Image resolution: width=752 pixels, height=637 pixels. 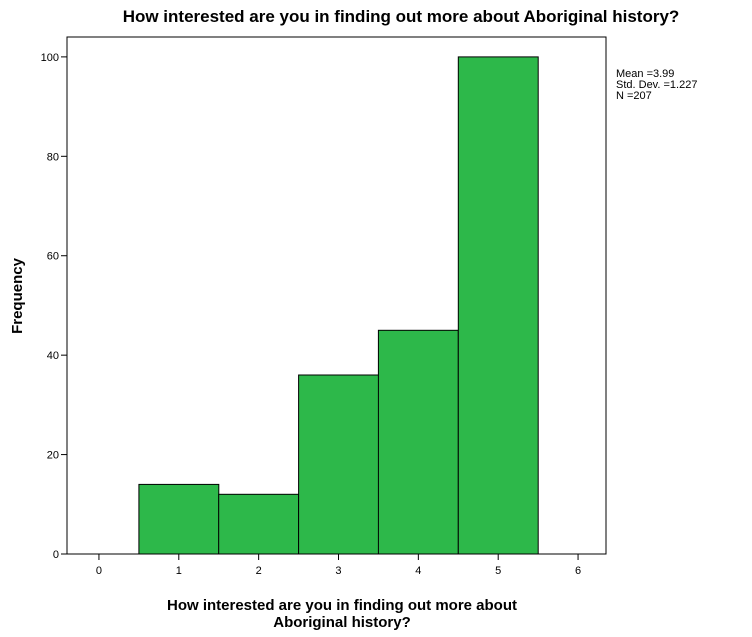 What do you see at coordinates (259, 571) in the screenshot?
I see `x-tick-label: 2` at bounding box center [259, 571].